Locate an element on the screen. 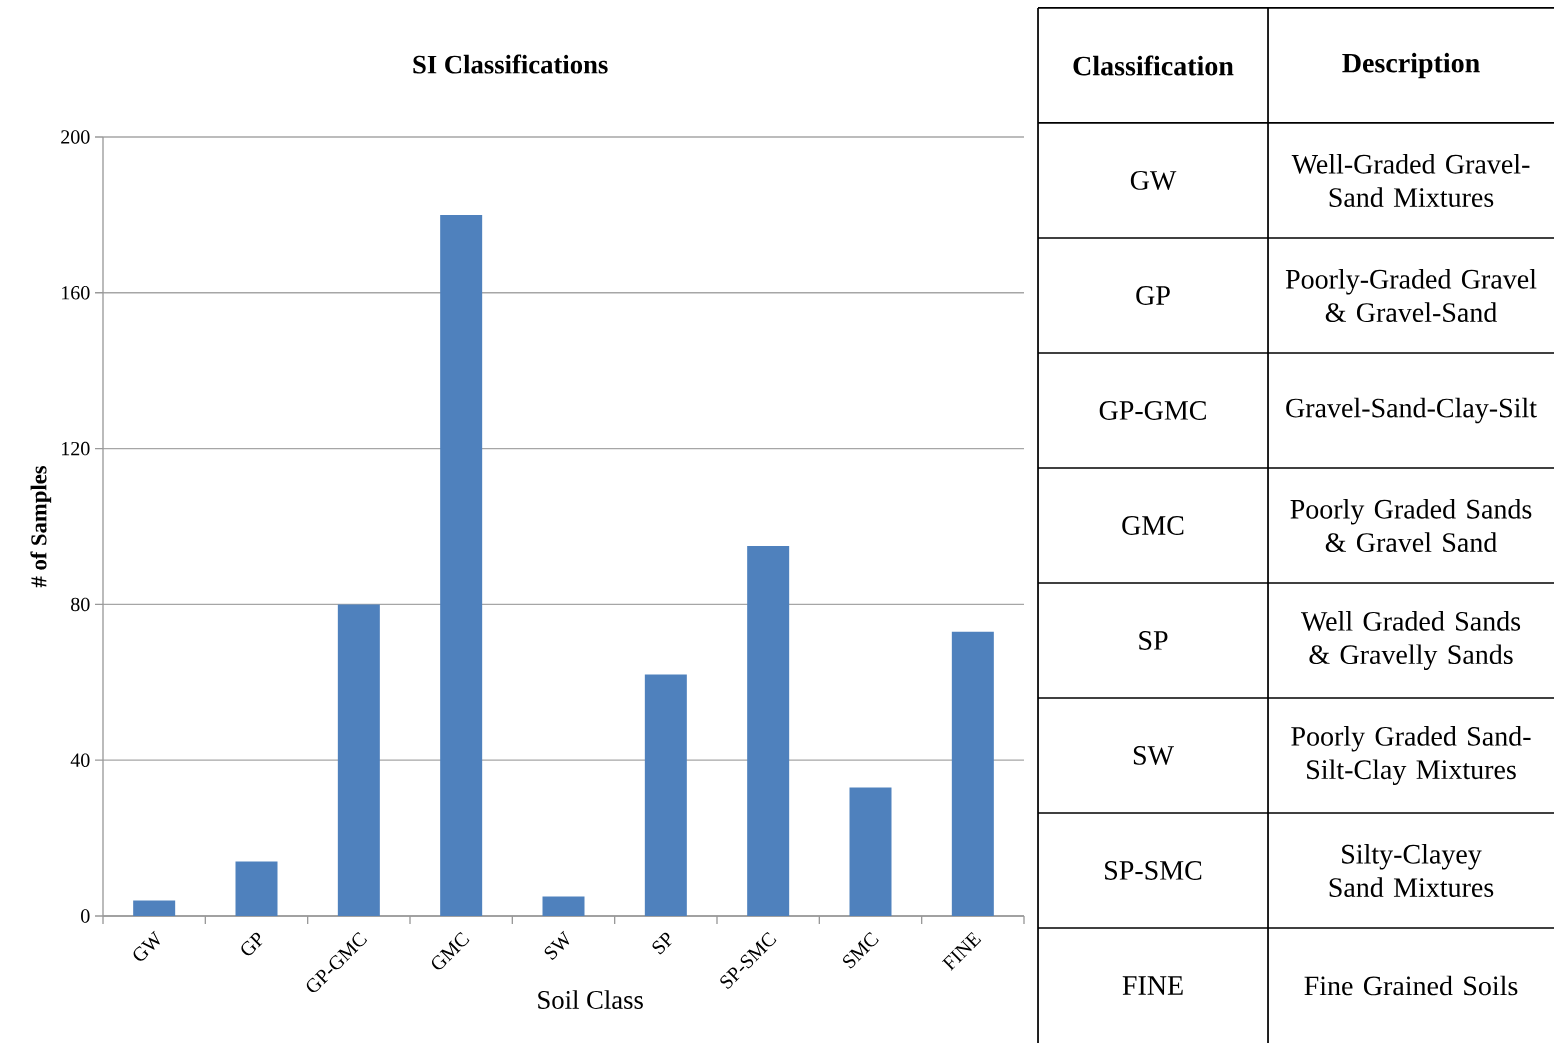 This screenshot has width=1555, height=1043. text: Well-Graded Gravel-Sand Mixtures is located at coordinates (1410, 180).